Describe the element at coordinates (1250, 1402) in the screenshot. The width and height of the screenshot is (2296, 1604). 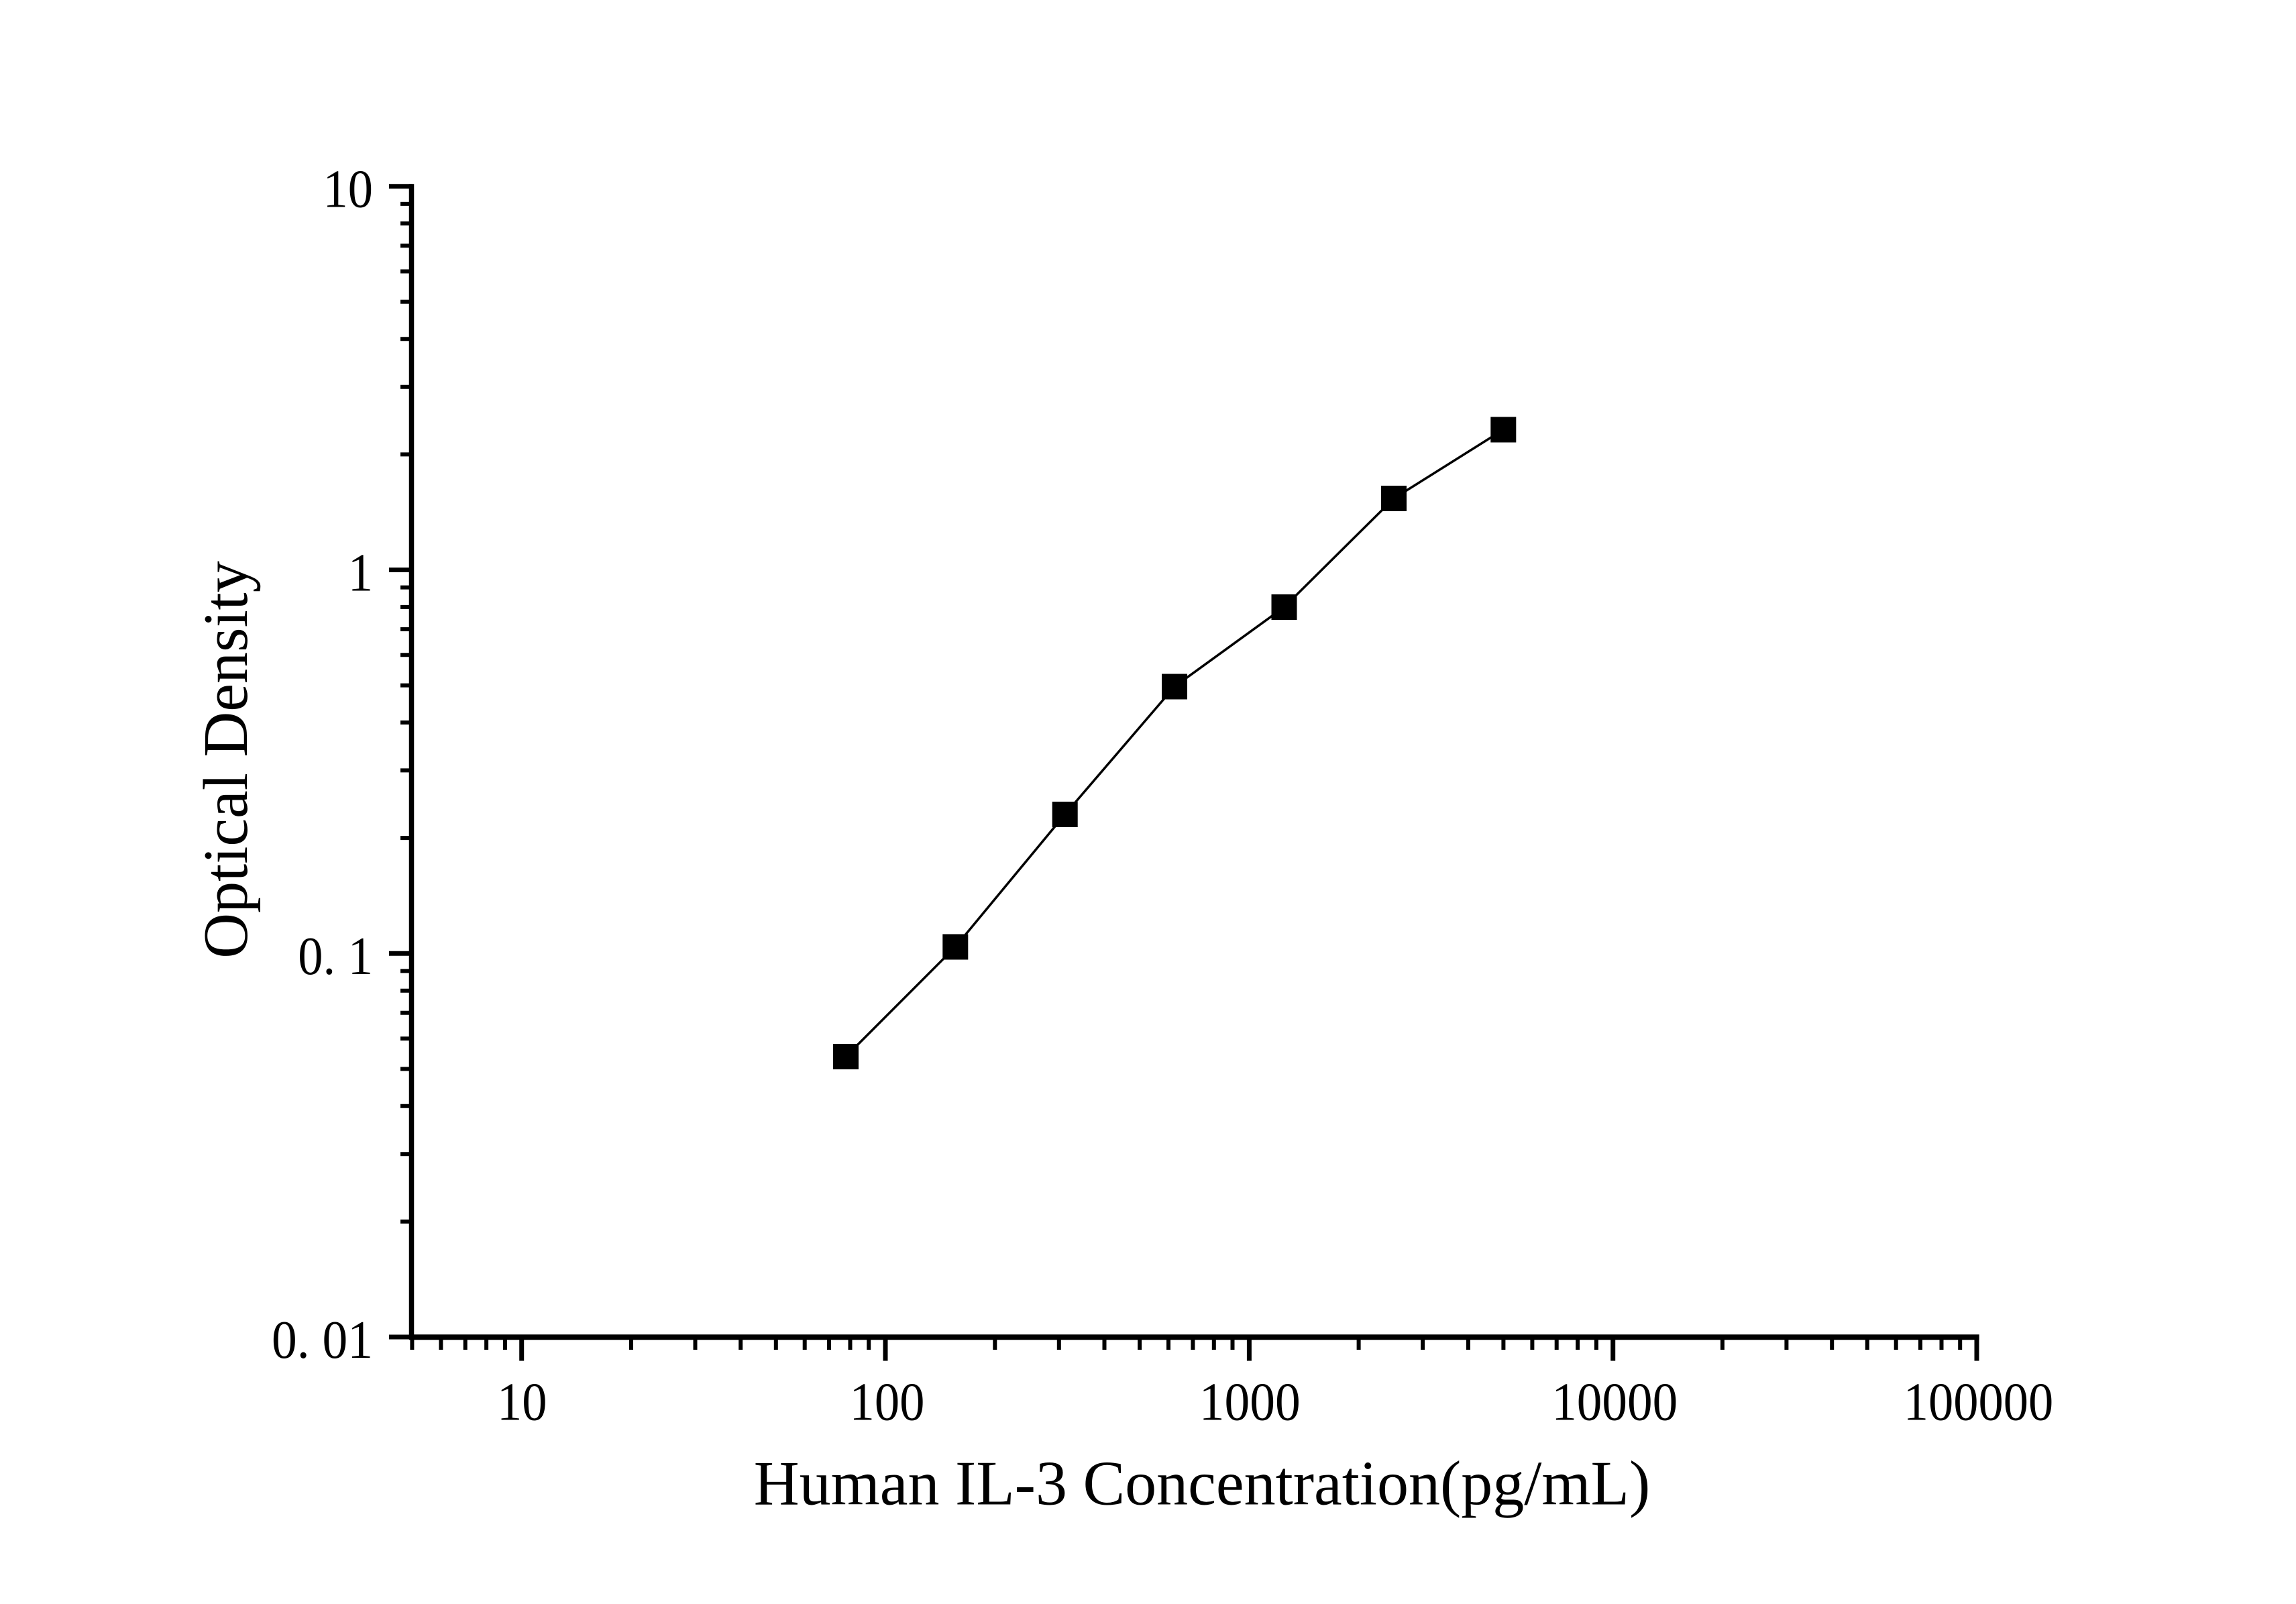
I see `svg-text: 1000` at that location.